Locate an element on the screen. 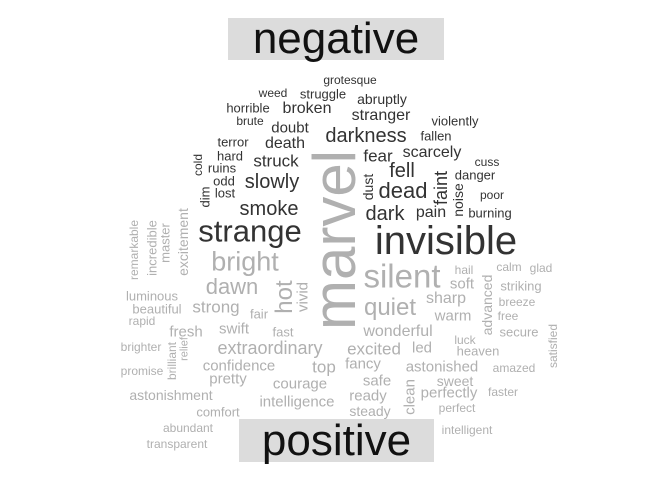 The width and height of the screenshot is (672, 480). word-positive-heaven: heaven is located at coordinates (478, 351).